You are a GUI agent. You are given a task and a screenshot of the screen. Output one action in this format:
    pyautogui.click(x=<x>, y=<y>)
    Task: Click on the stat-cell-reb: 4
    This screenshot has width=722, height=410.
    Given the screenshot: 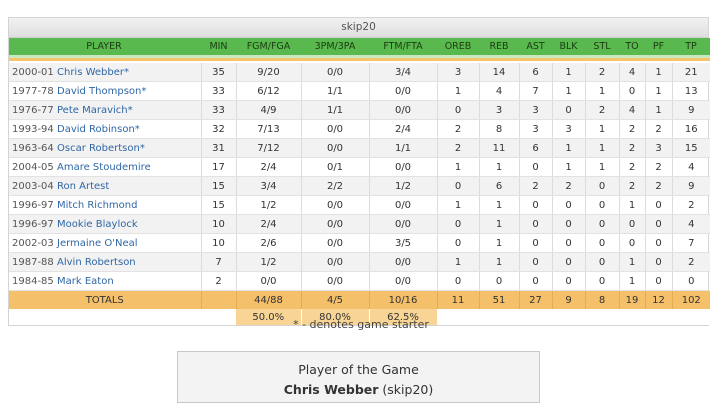 What is the action you would take?
    pyautogui.click(x=499, y=91)
    